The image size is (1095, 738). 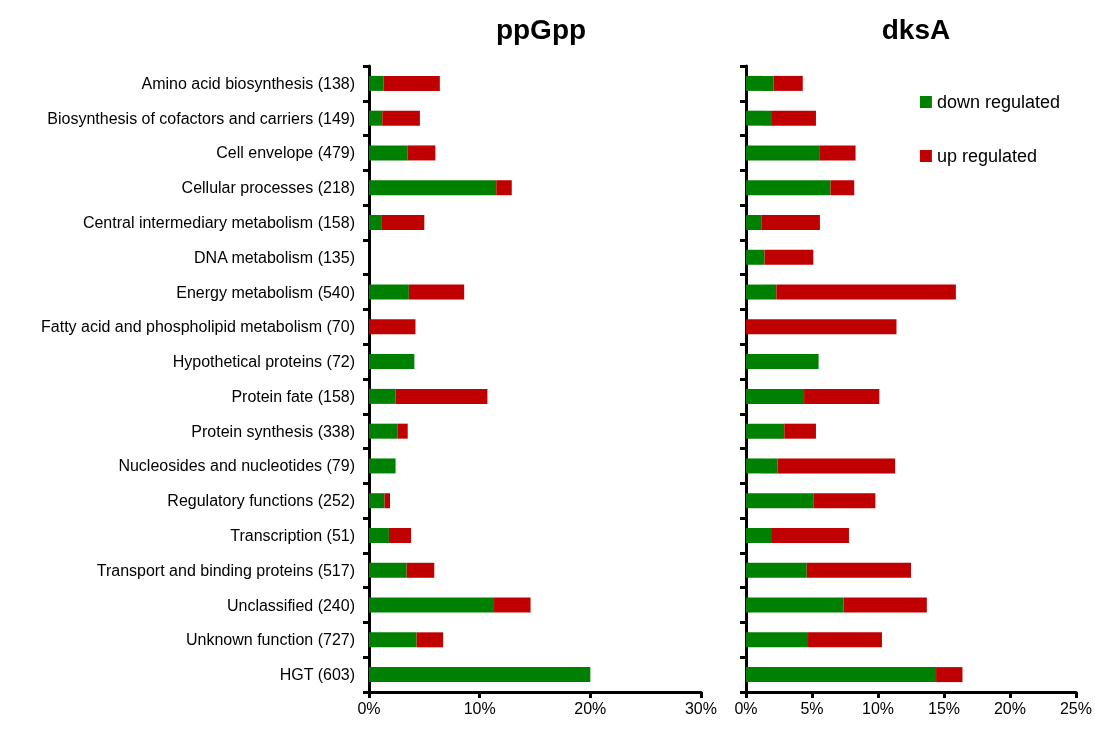 What do you see at coordinates (225, 570) in the screenshot?
I see `y-tick-label: Transport and binding proteins (517)` at bounding box center [225, 570].